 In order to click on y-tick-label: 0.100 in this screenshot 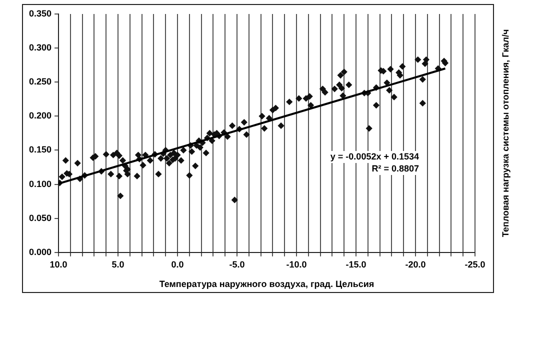, I will do `click(40, 183)`.